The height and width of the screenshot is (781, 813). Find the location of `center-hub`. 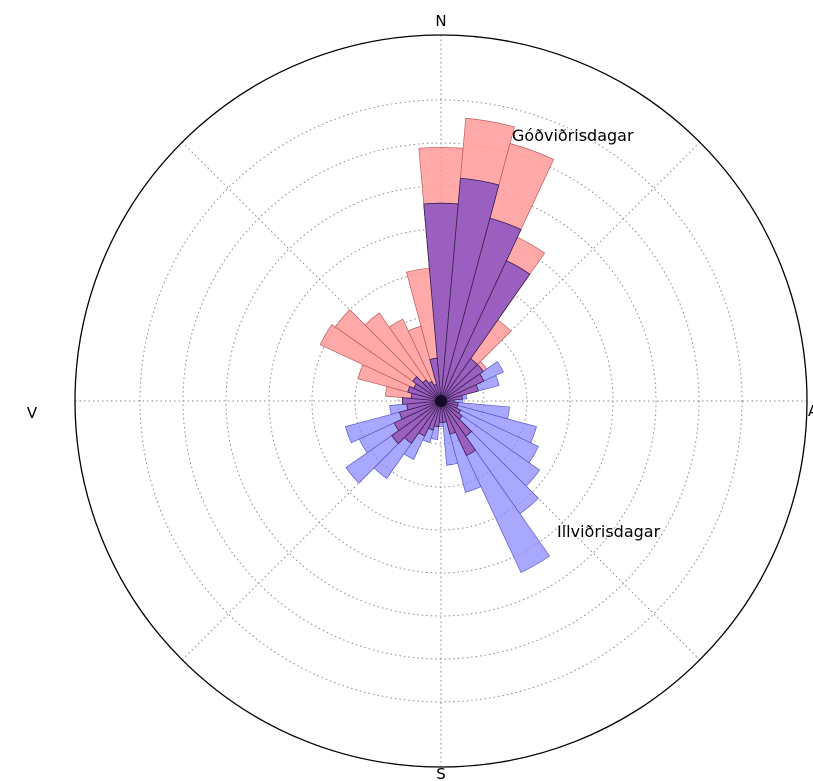

center-hub is located at coordinates (441, 401).